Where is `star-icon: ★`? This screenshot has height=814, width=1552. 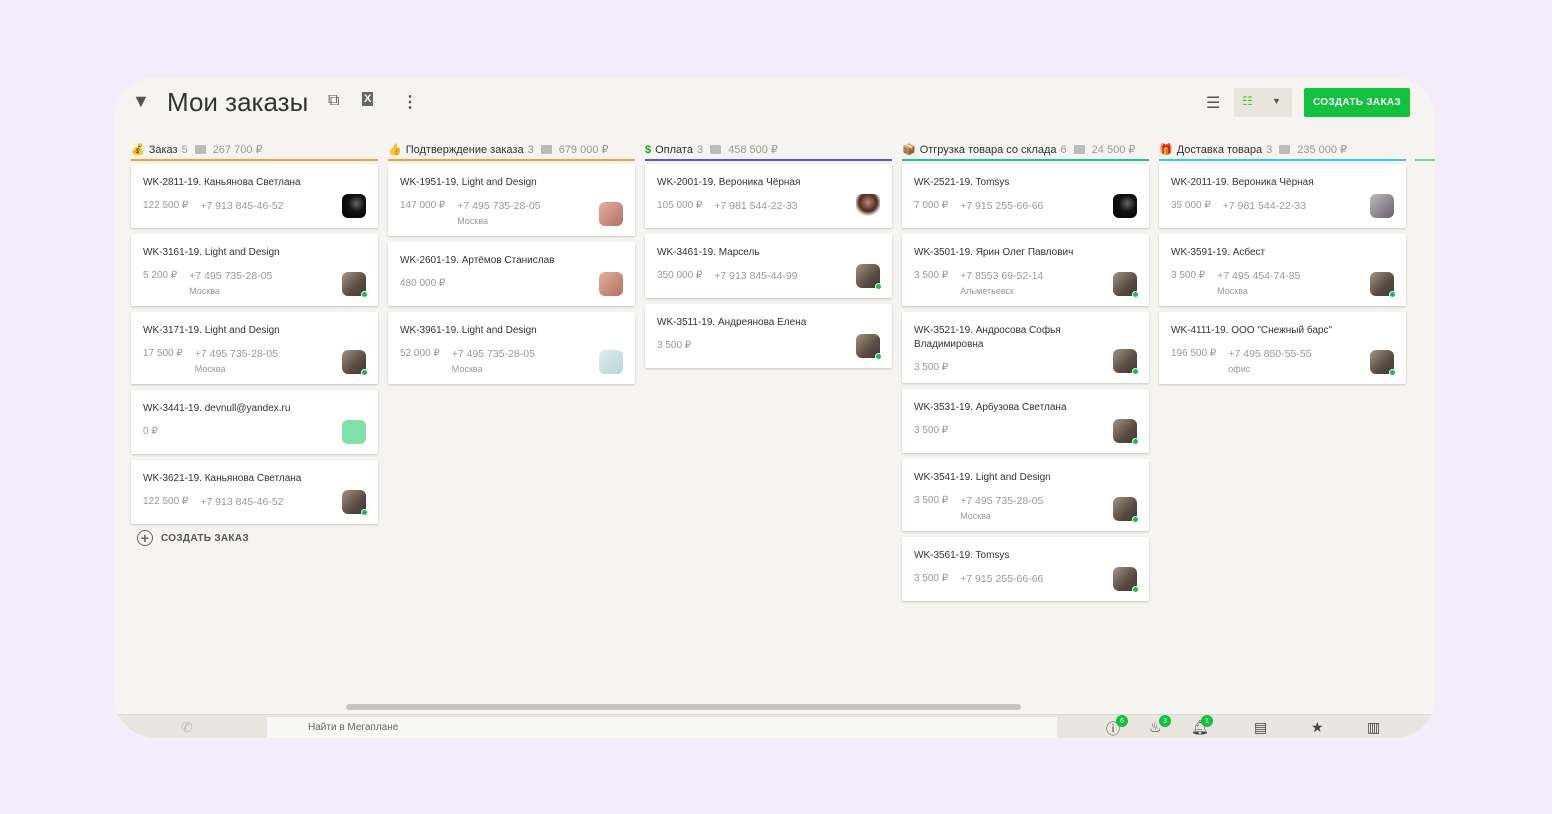 star-icon: ★ is located at coordinates (1317, 727).